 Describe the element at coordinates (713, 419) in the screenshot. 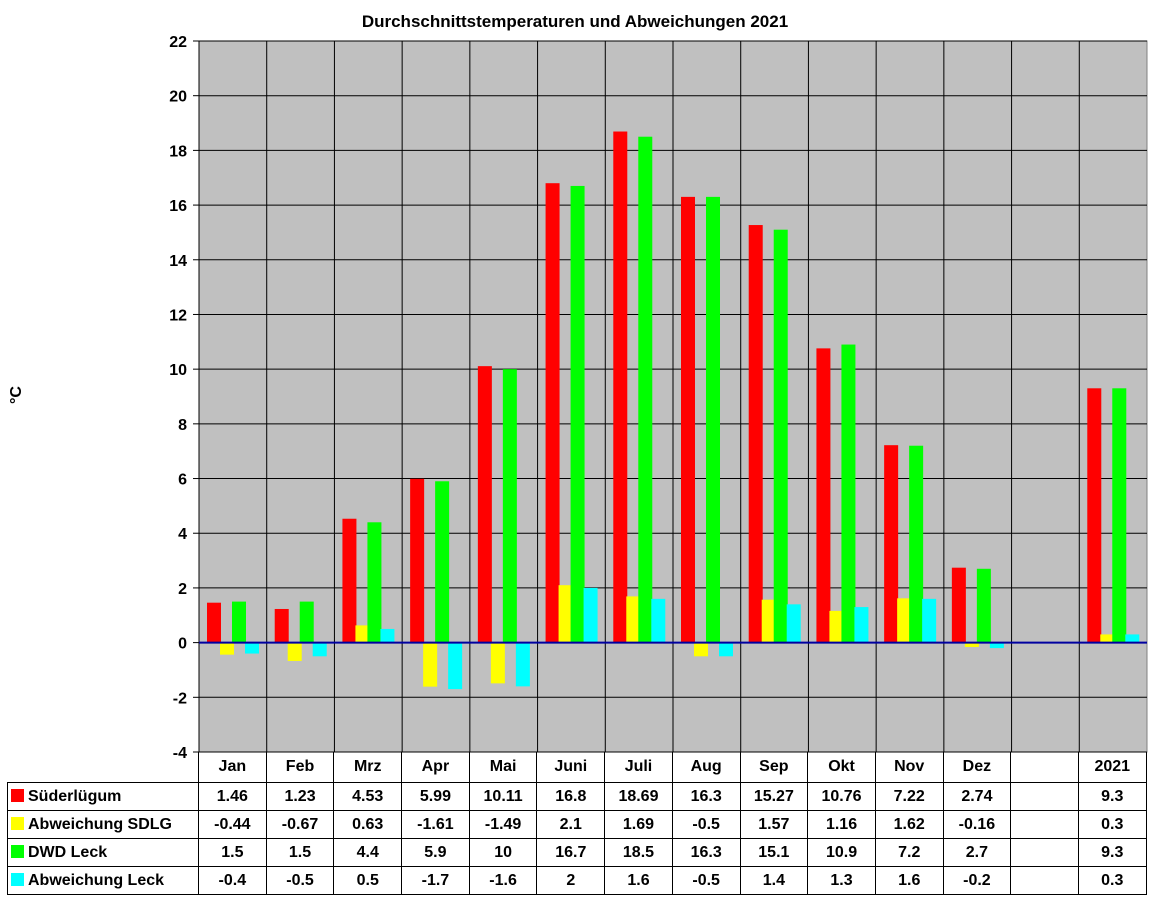

I see `bar-dwd-leck-Aug` at that location.